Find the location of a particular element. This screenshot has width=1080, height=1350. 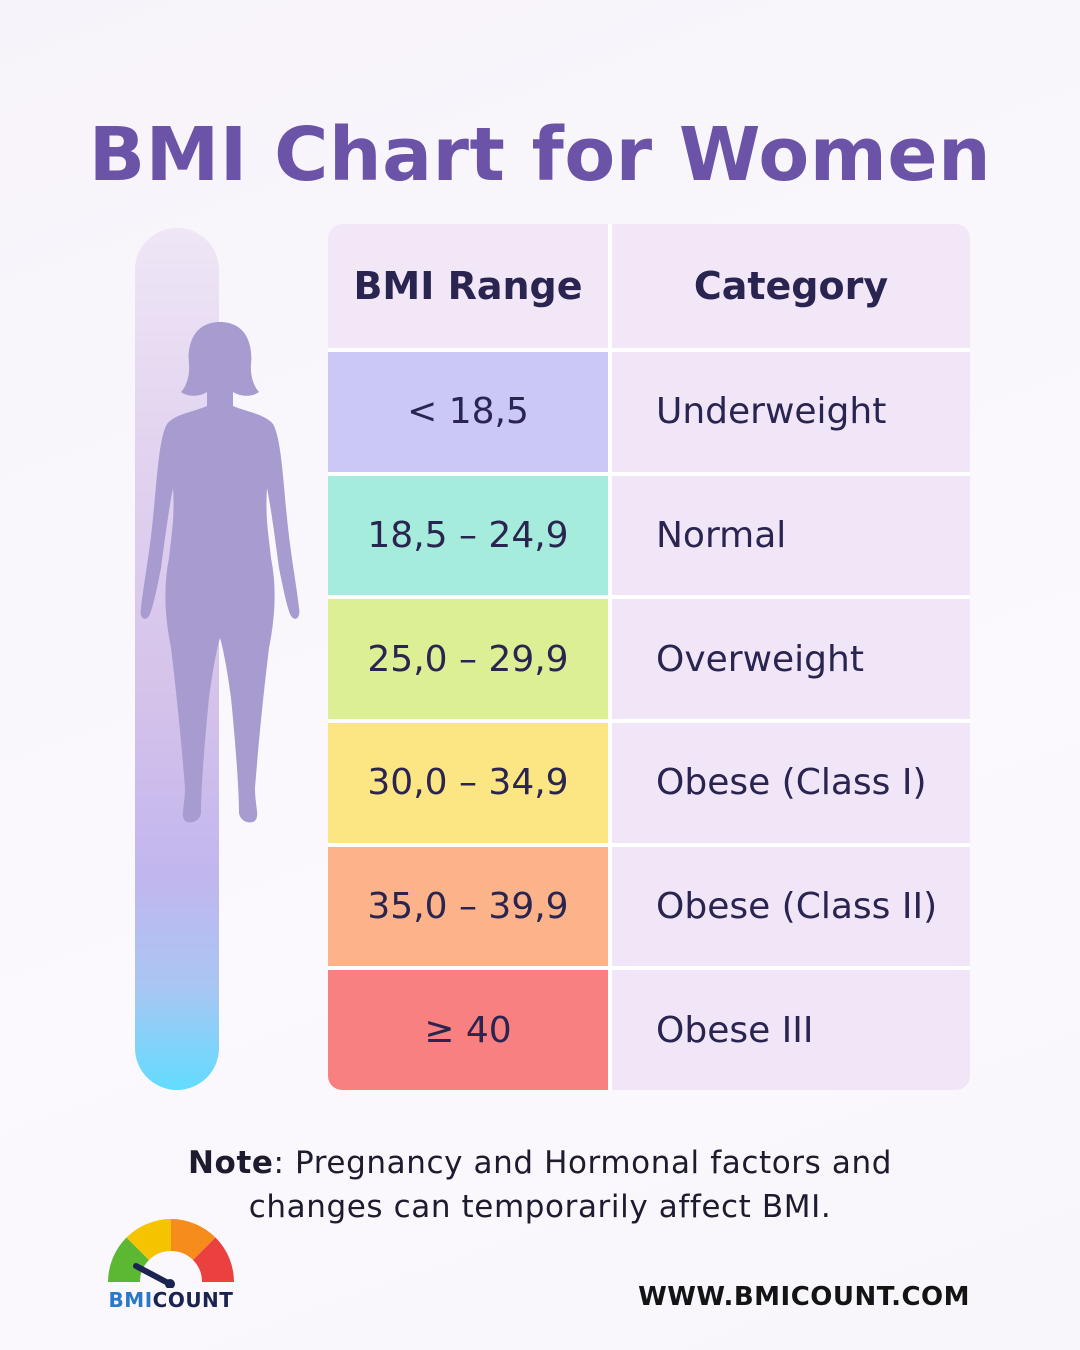

category-cell: Obese III is located at coordinates (791, 1030).